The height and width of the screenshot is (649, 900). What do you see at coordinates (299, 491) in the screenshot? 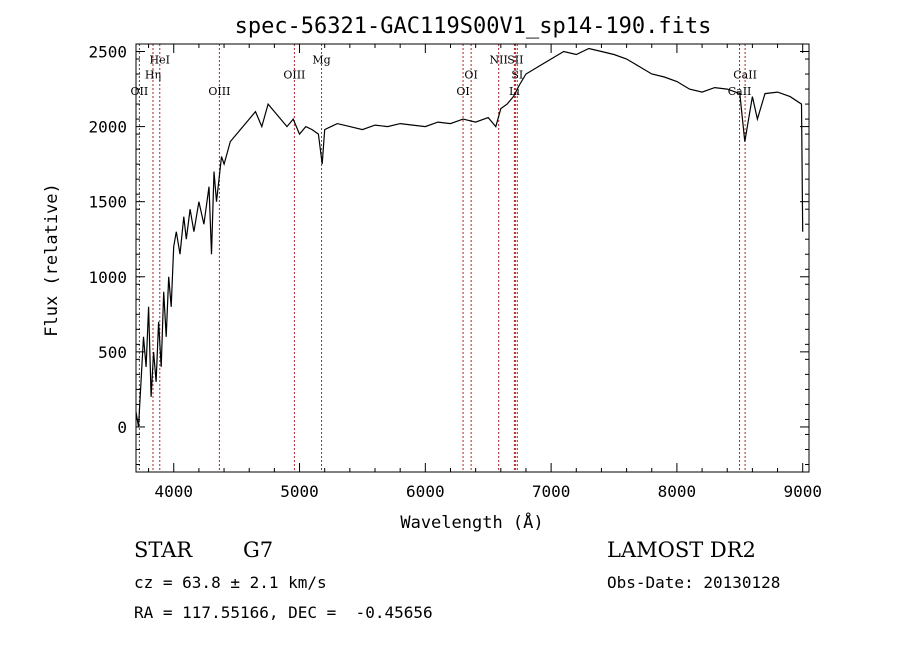
I see `x-tick-label-1: 5000` at bounding box center [299, 491].